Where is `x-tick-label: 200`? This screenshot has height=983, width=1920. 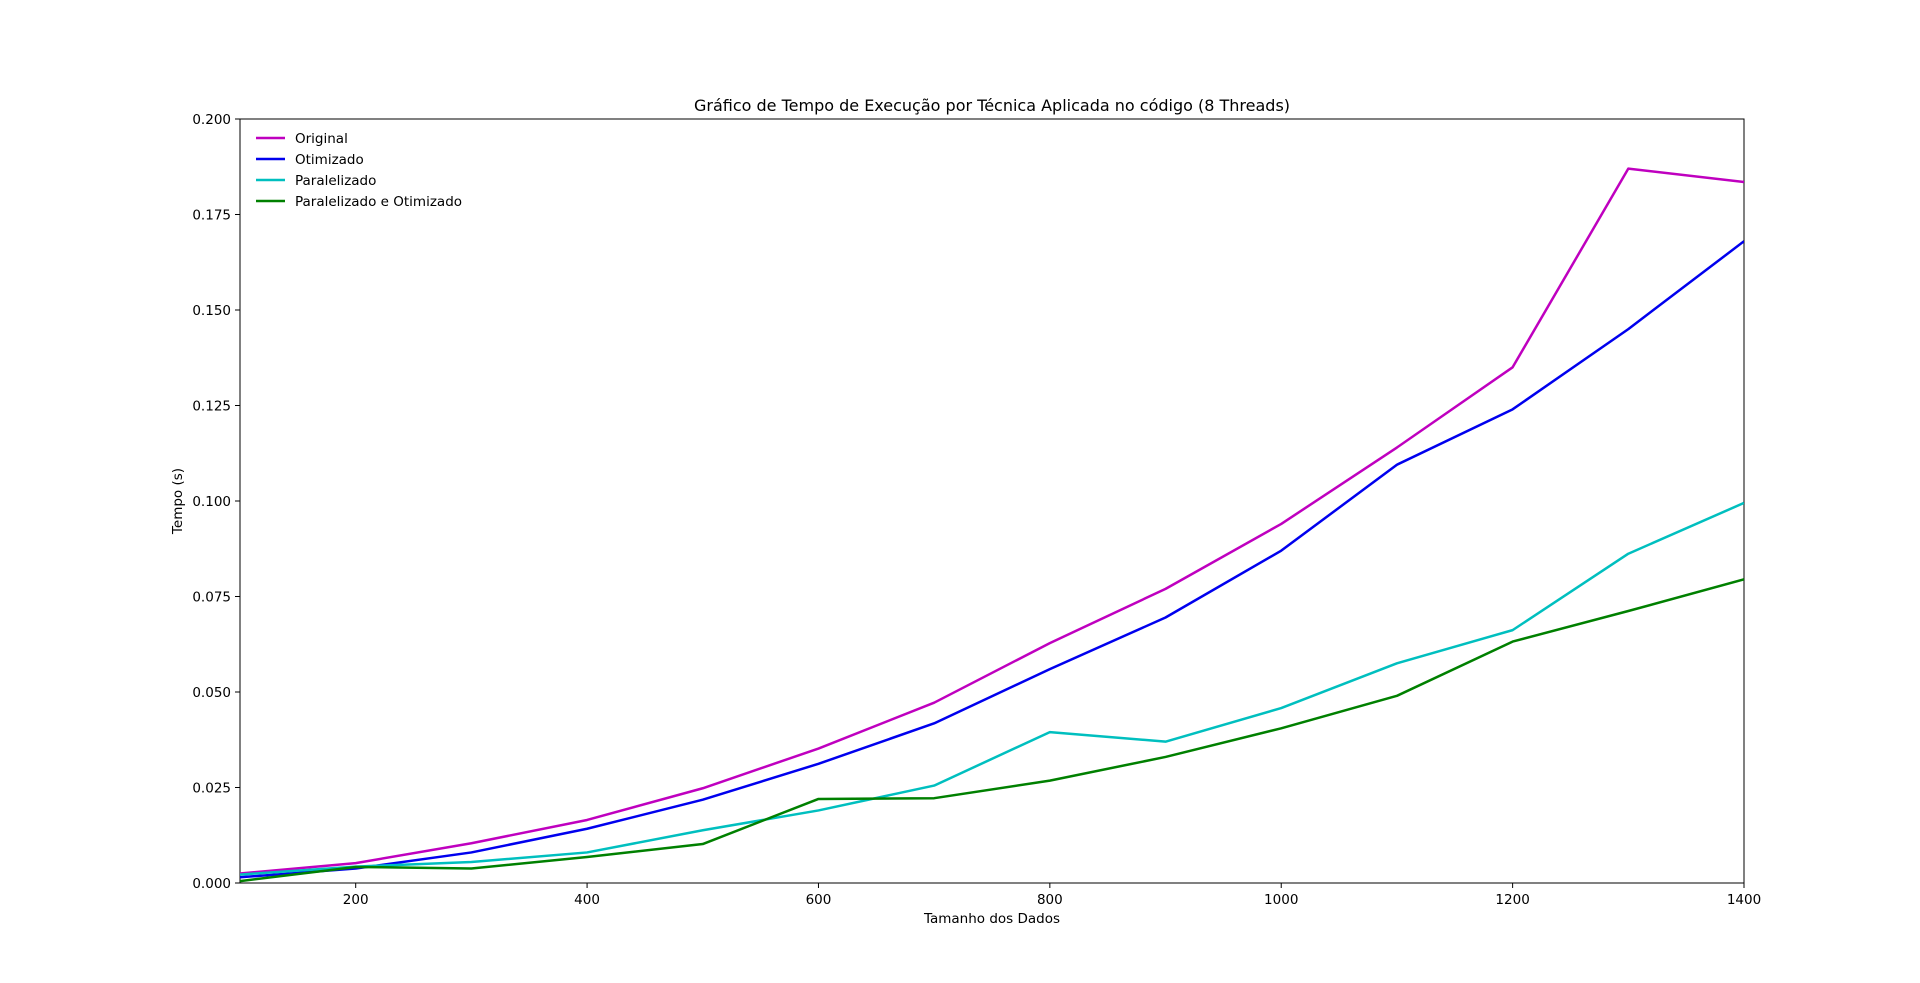
x-tick-label: 200 is located at coordinates (356, 900).